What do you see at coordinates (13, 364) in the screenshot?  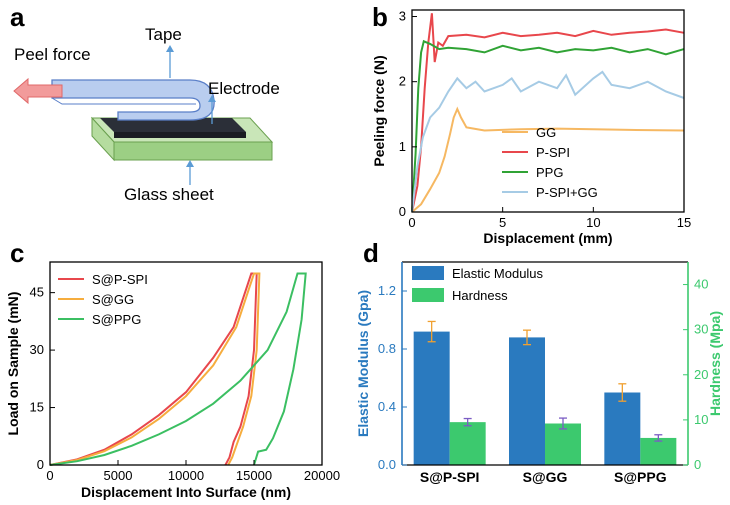 I see `y-axis-label: Load on Sample (mN)` at bounding box center [13, 364].